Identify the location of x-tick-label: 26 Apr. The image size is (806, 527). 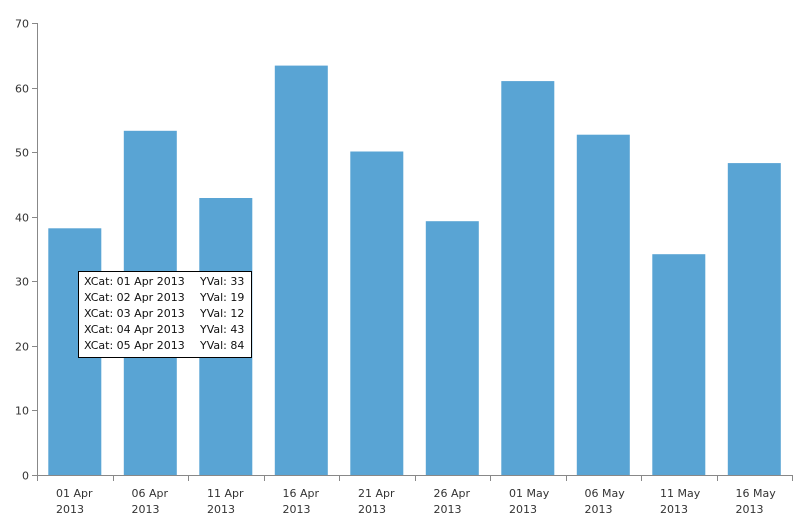
(452, 493).